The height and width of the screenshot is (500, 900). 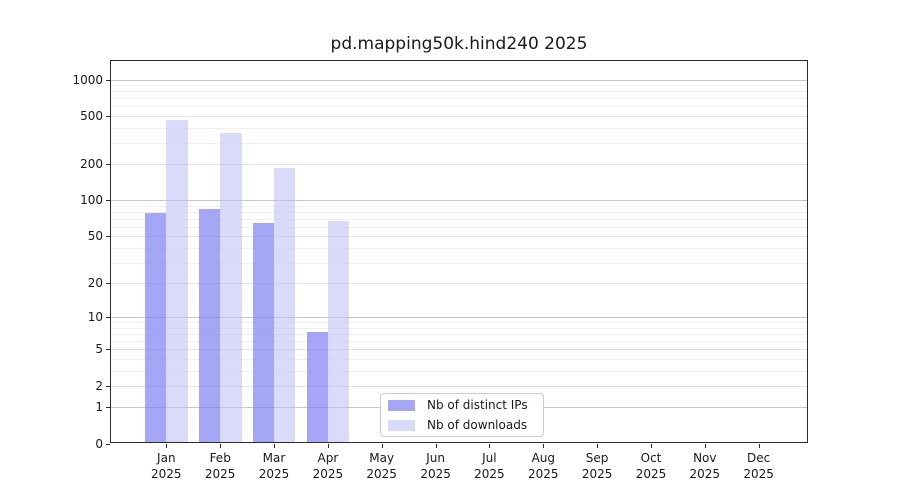 I want to click on bar-feb-downloads, so click(x=231, y=287).